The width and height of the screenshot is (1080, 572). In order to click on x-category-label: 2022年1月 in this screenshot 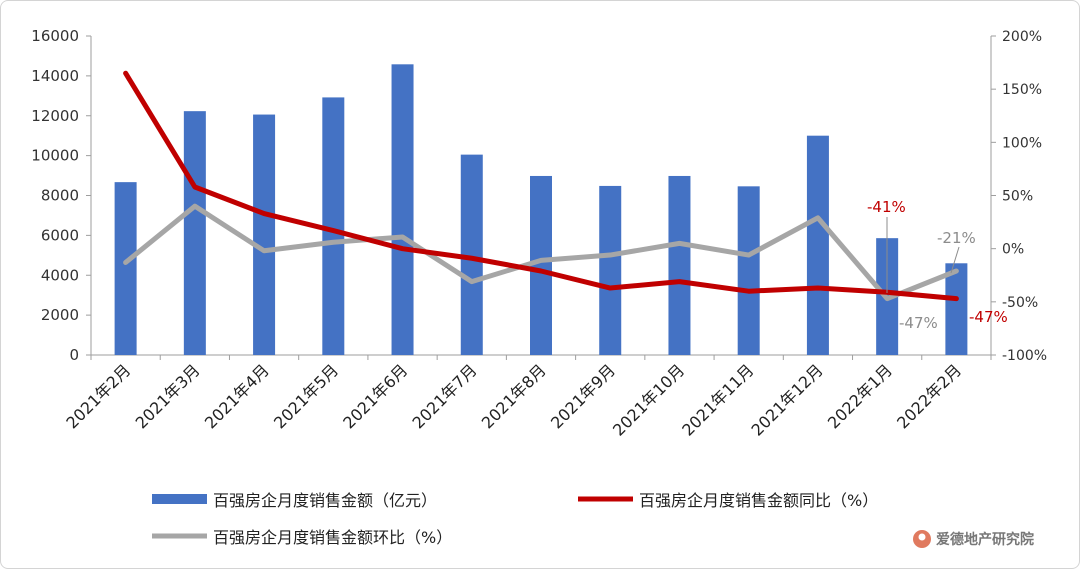, I will do `click(860, 396)`.